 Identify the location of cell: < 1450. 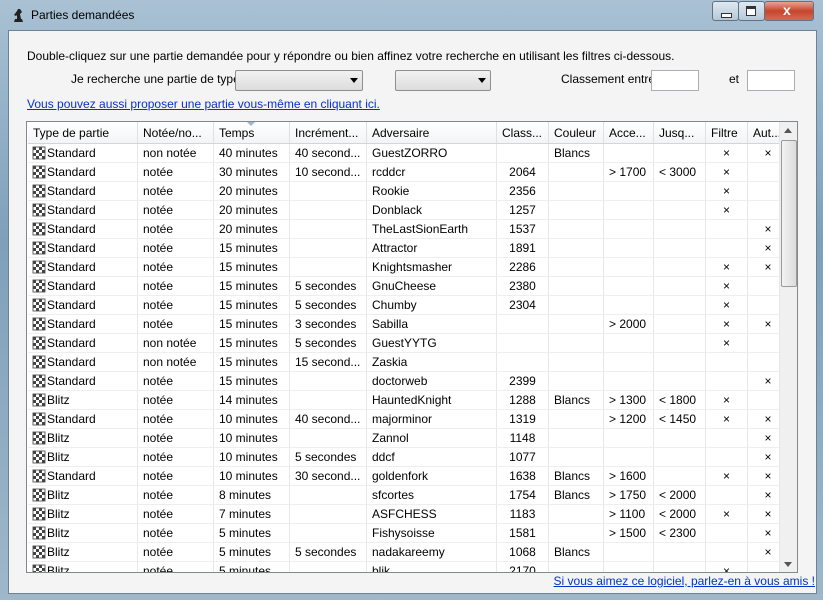
(679, 419).